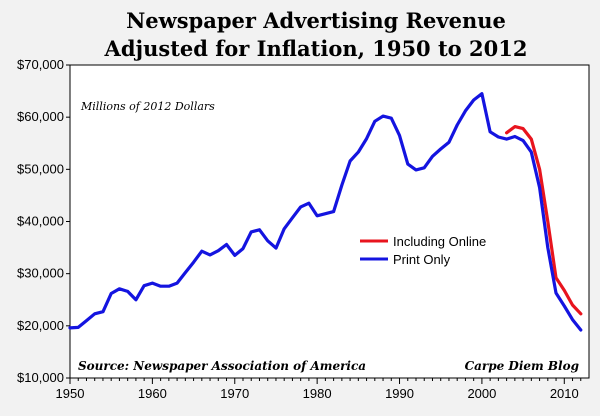 The width and height of the screenshot is (600, 416). I want to click on x-tick-label: 1990, so click(399, 393).